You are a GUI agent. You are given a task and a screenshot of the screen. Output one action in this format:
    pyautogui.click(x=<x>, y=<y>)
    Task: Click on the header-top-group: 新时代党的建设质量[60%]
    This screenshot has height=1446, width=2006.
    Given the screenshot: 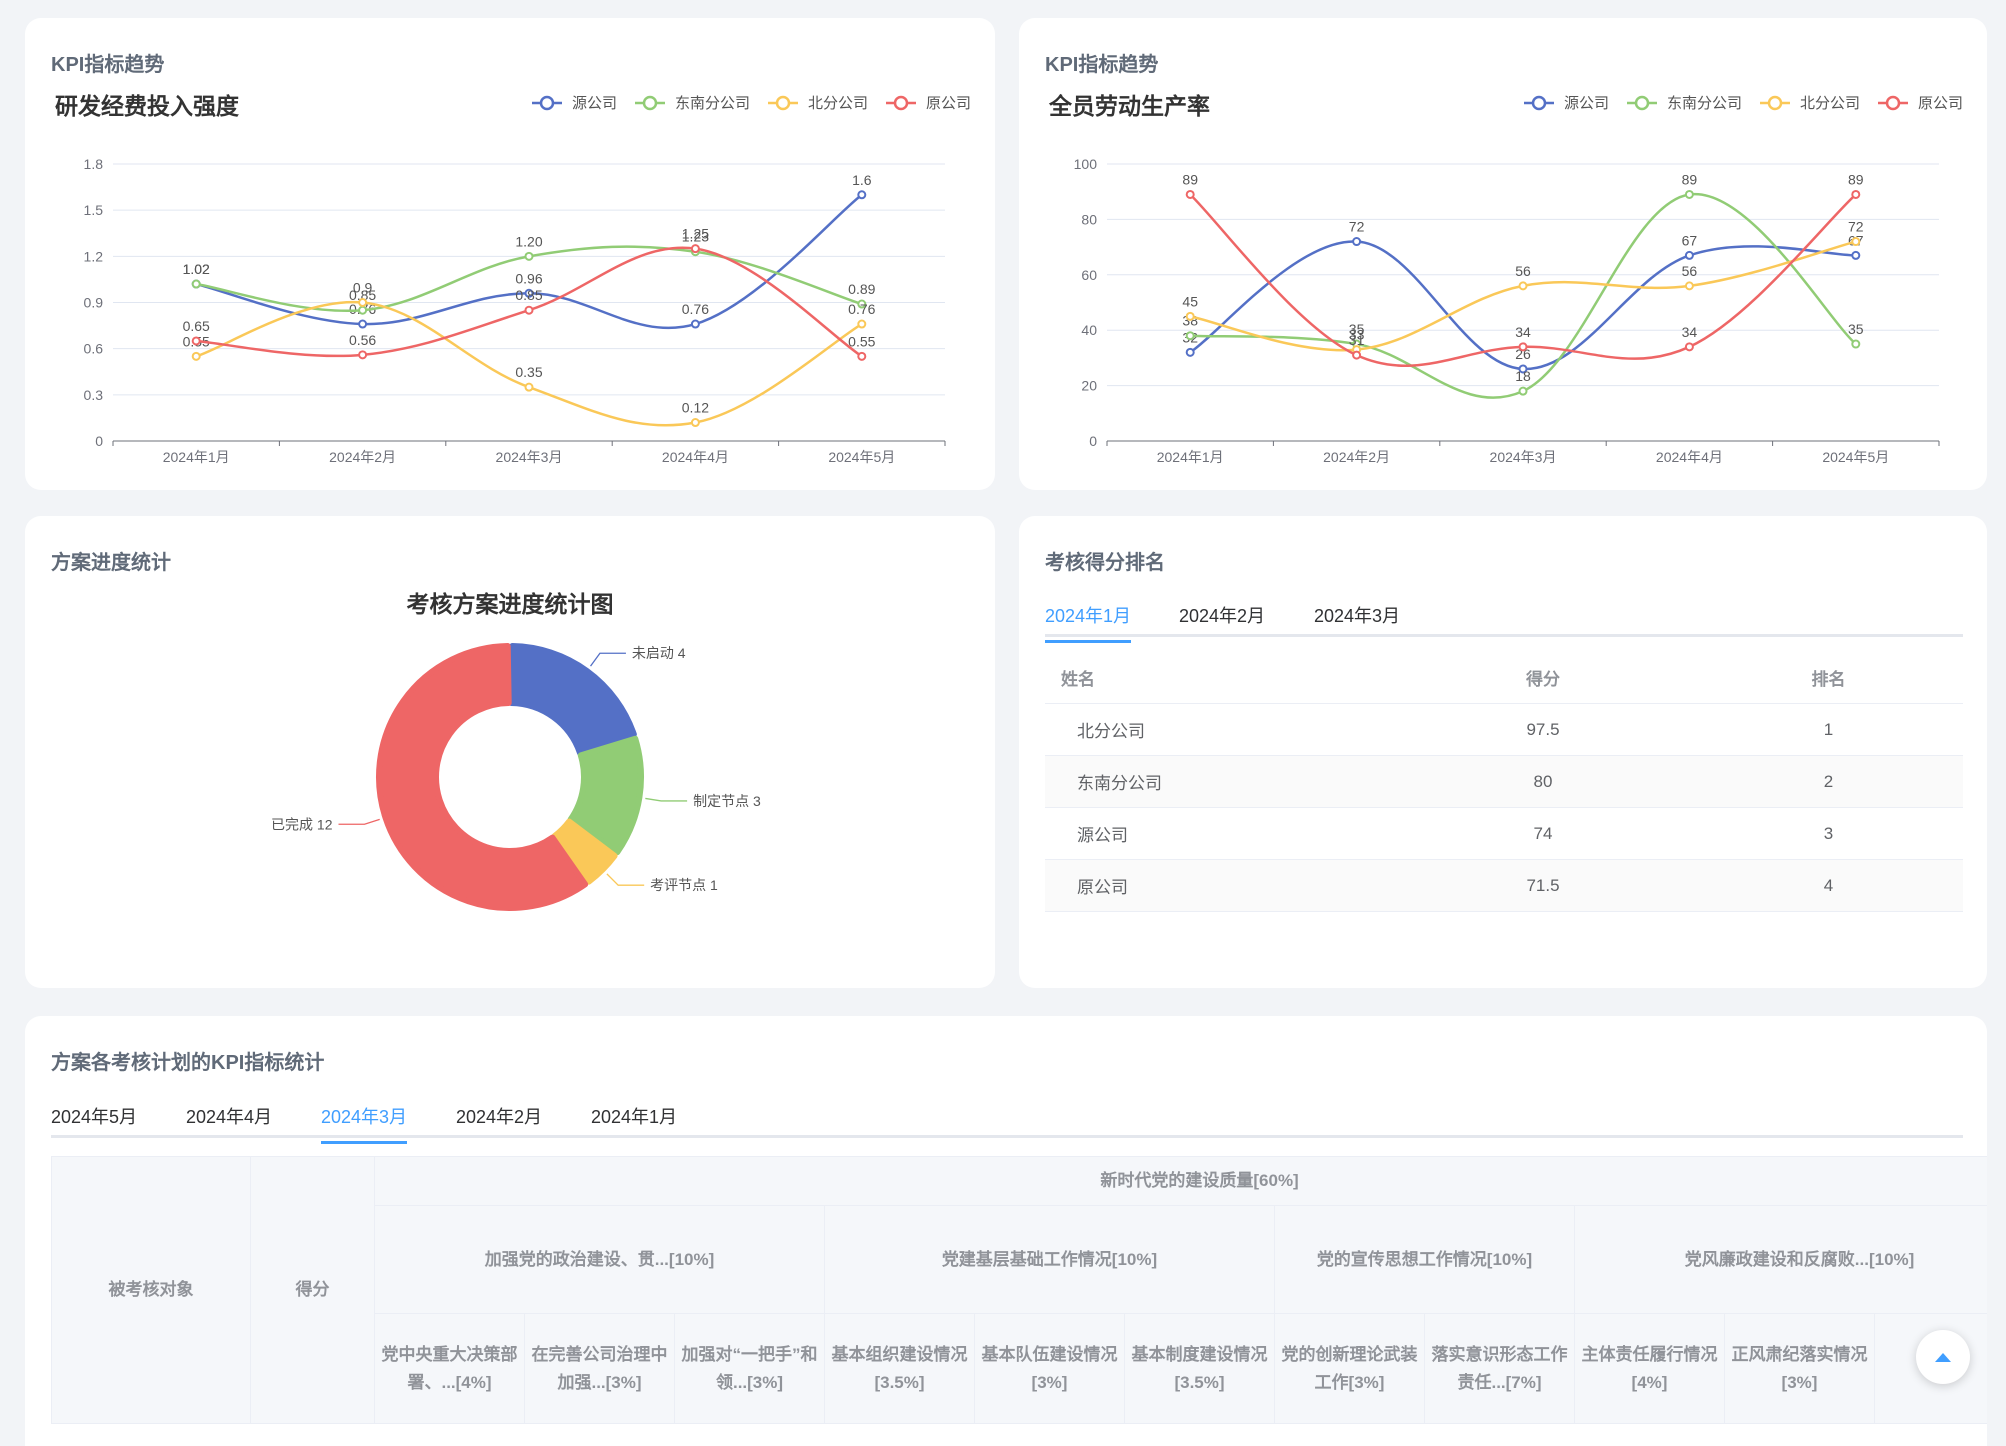 What is the action you would take?
    pyautogui.click(x=1180, y=1181)
    